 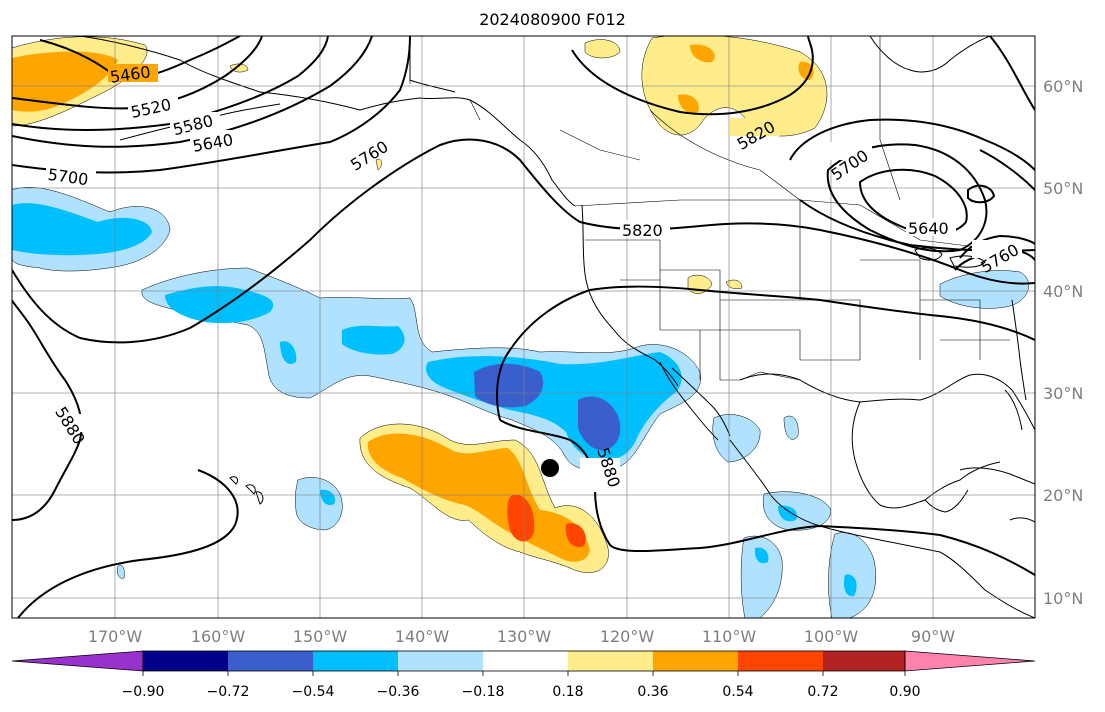 What do you see at coordinates (422, 636) in the screenshot?
I see `lon-label: 140°W` at bounding box center [422, 636].